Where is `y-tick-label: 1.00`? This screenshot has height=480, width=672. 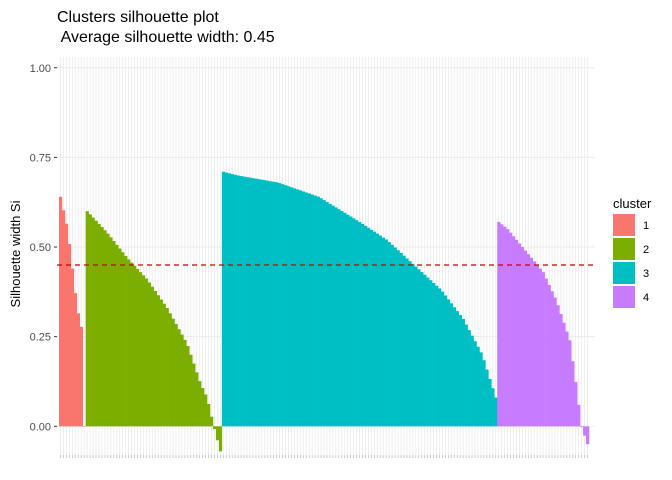 y-tick-label: 1.00 is located at coordinates (40, 69).